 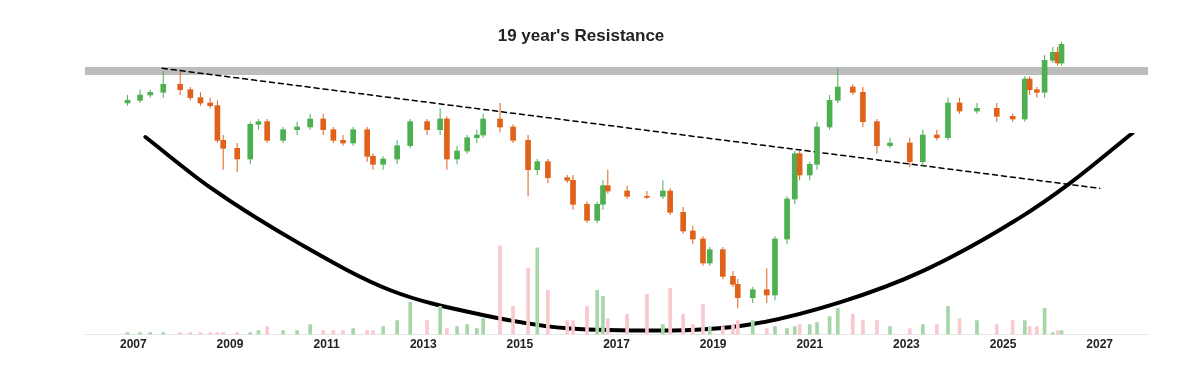 I want to click on x-tick-label: 2021, so click(x=810, y=344).